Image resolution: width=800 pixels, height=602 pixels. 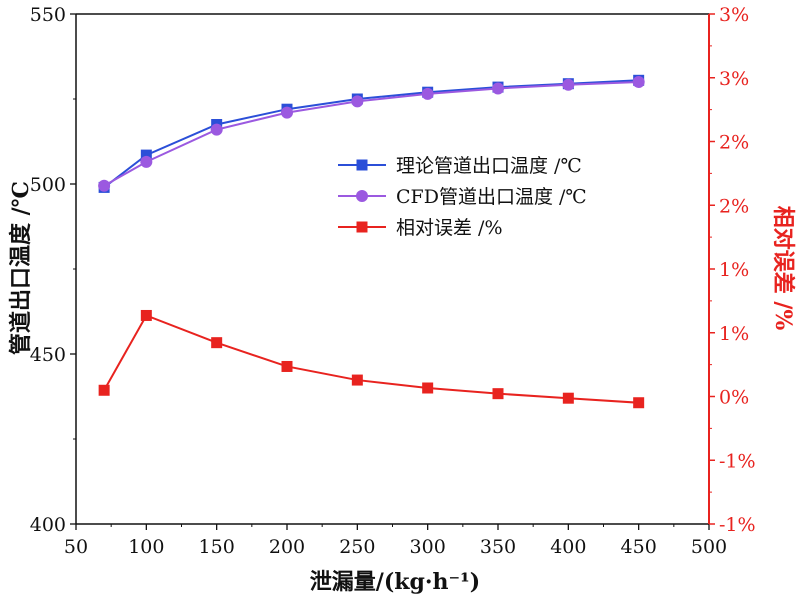 I want to click on x-tick-label: 350, so click(x=498, y=547).